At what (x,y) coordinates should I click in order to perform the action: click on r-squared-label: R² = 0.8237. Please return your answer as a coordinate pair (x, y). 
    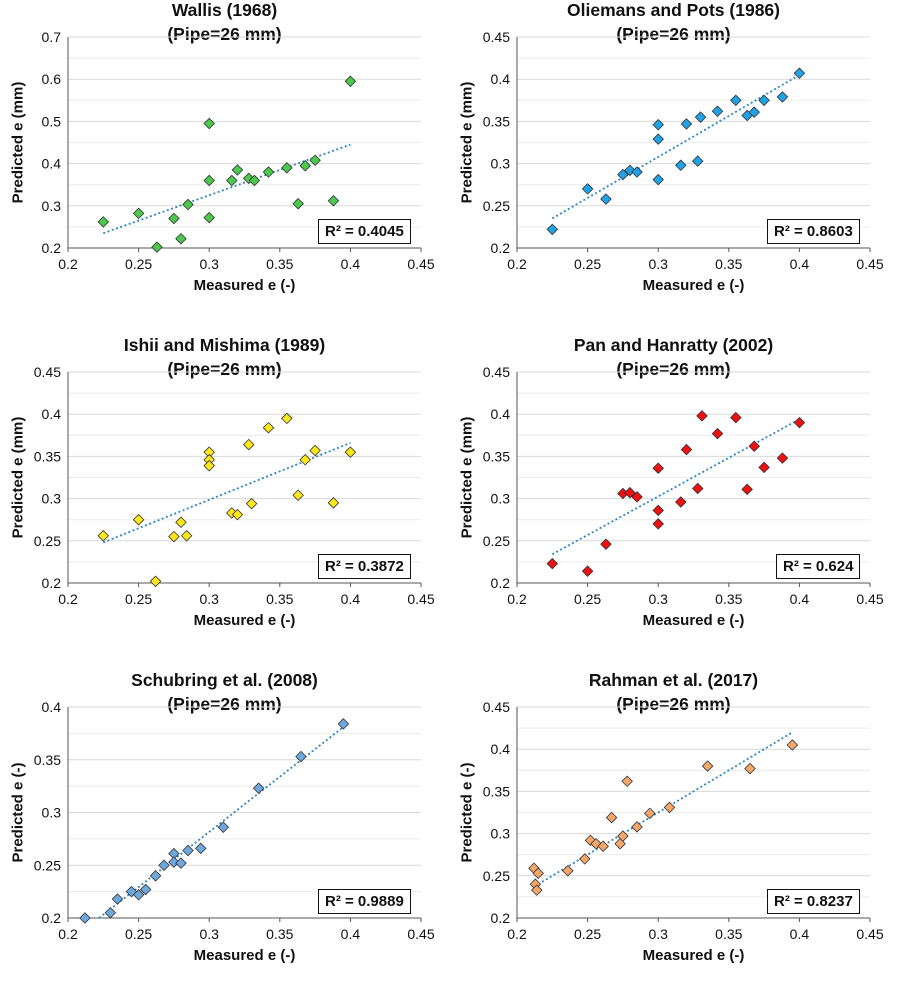
    Looking at the image, I should click on (813, 901).